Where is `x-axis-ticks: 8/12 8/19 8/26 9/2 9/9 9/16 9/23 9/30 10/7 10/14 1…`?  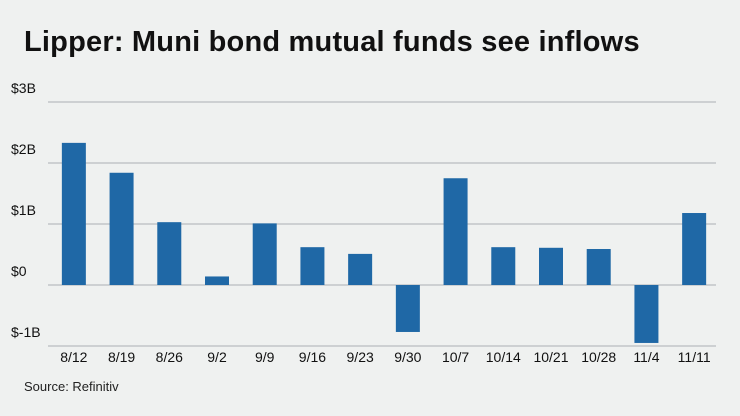
x-axis-ticks: 8/12 8/19 8/26 9/2 9/9 9/16 9/23 9/30 10/7 10/14 1… is located at coordinates (385, 357).